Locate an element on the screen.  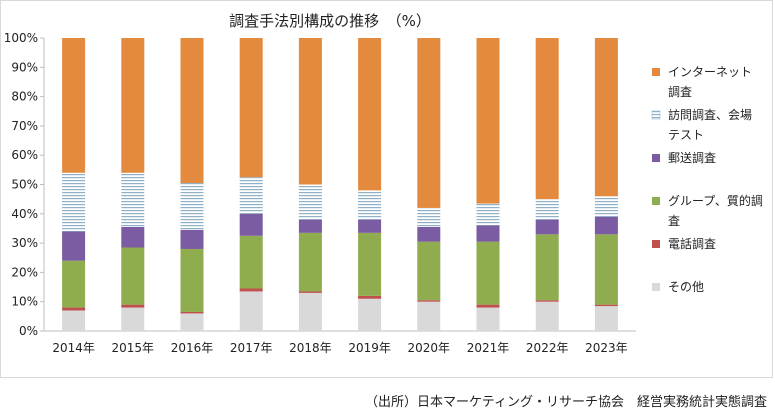
legend-item: その他 is located at coordinates (678, 287).